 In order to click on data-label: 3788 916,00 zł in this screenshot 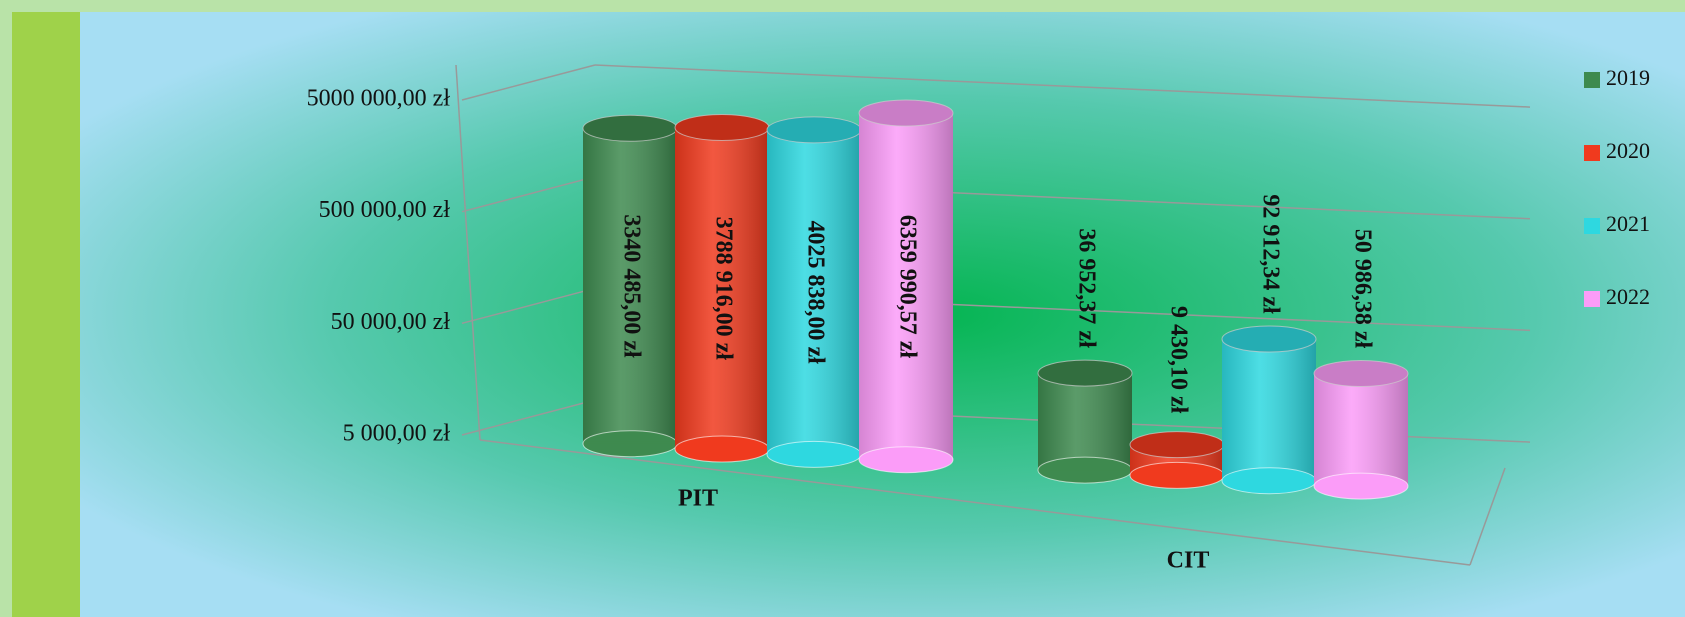, I will do `click(723, 289)`.